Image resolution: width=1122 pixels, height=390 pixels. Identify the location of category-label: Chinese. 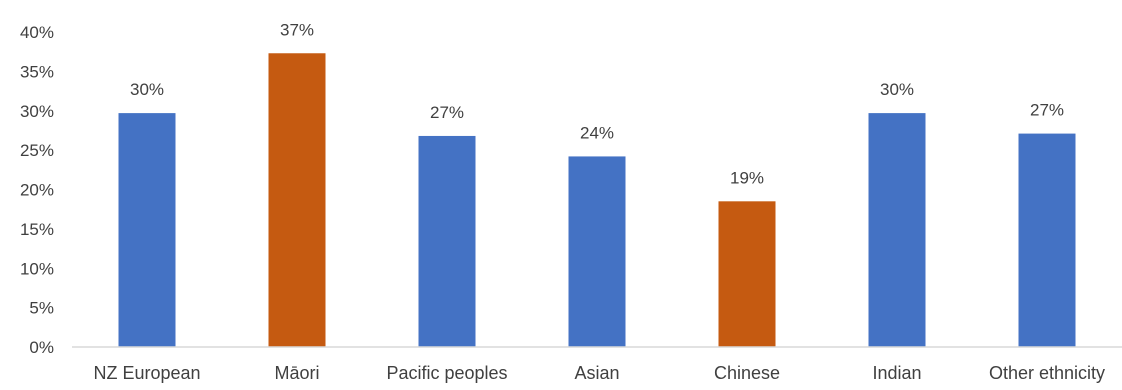
(747, 373).